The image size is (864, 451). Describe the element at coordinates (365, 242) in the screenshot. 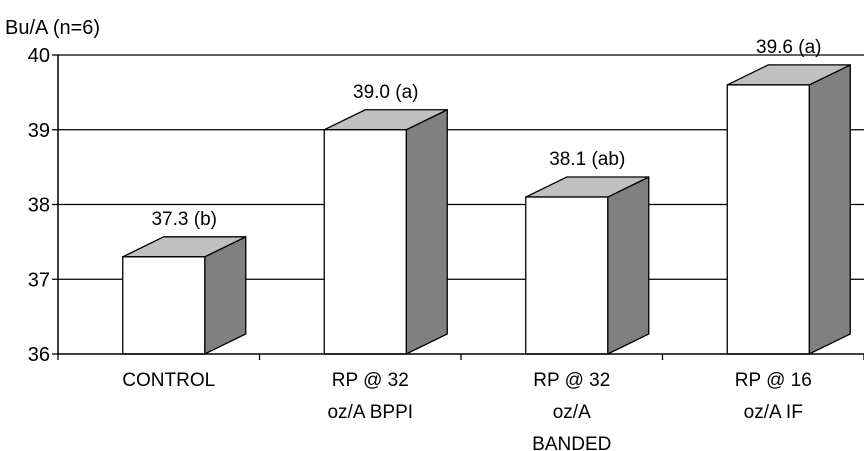

I see `bar-2-front` at that location.